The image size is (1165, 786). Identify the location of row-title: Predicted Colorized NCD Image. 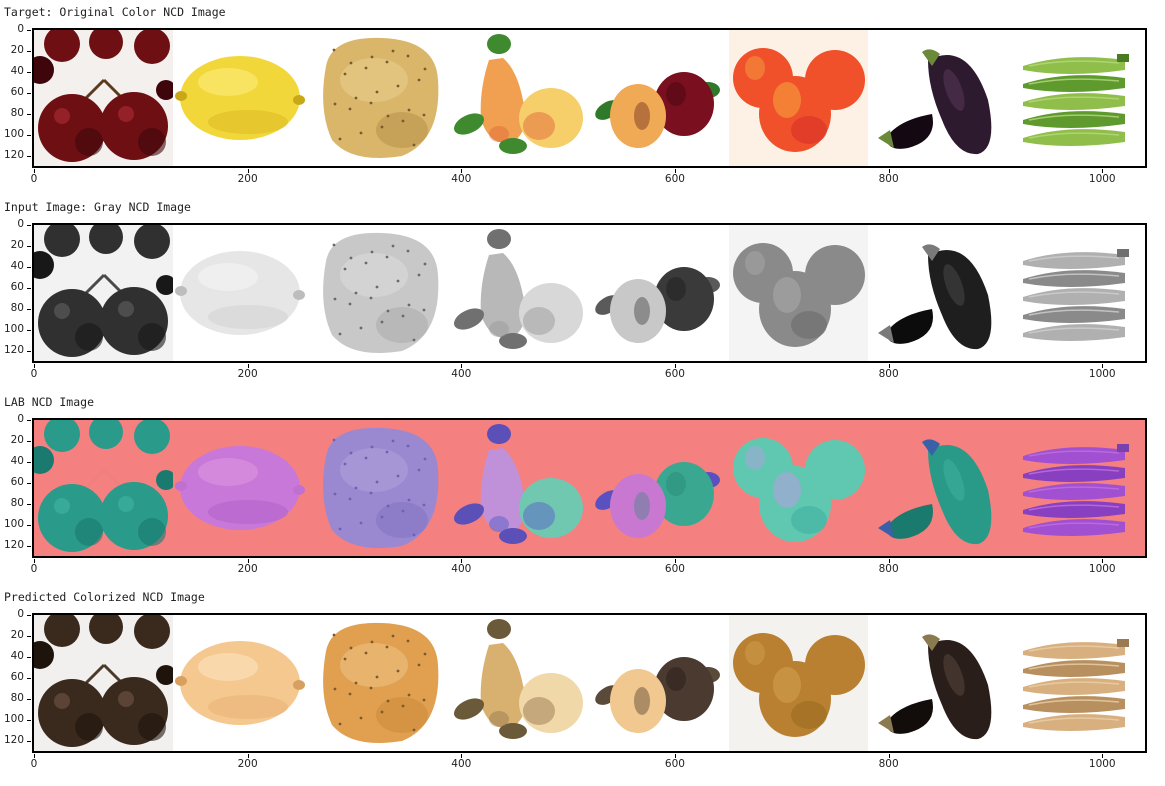
(104, 597).